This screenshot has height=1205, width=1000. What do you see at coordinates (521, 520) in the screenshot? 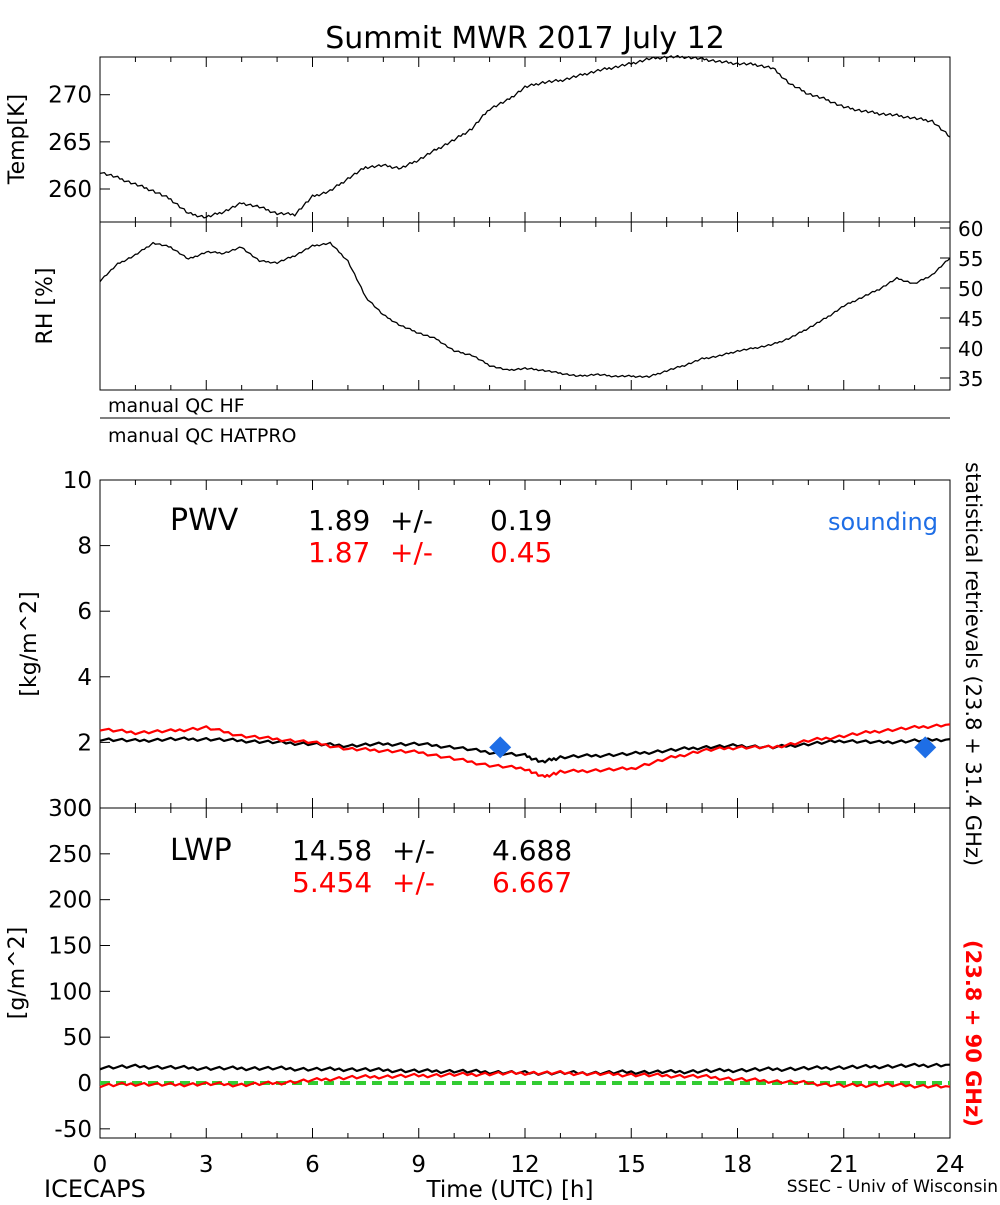
I see `pwv-stat-std-black: 0.19` at bounding box center [521, 520].